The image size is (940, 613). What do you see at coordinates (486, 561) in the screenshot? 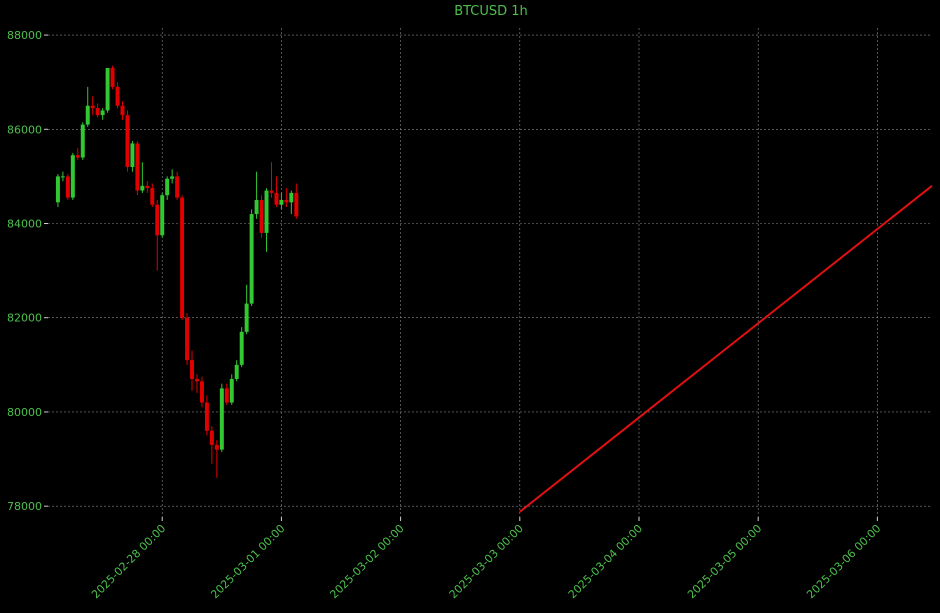
I see `x-tick-label: 2025-03-03 00:00` at bounding box center [486, 561].